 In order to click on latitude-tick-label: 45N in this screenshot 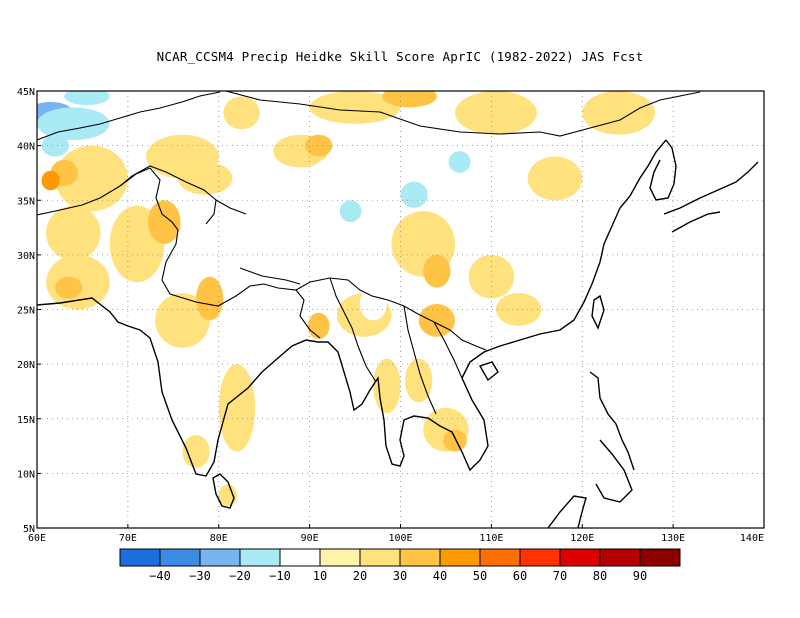, I will do `click(26, 92)`.